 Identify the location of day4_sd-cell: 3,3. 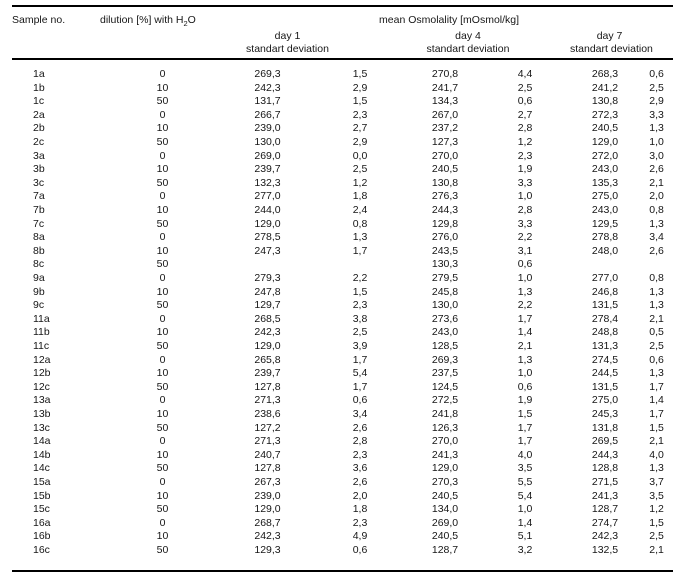
(525, 182).